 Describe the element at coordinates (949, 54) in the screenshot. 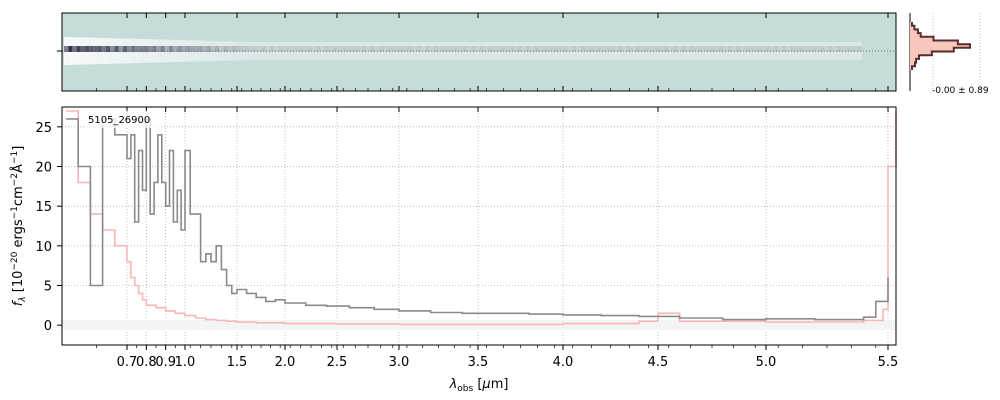

I see `profile-panel: -0.00 ± 0.89` at that location.